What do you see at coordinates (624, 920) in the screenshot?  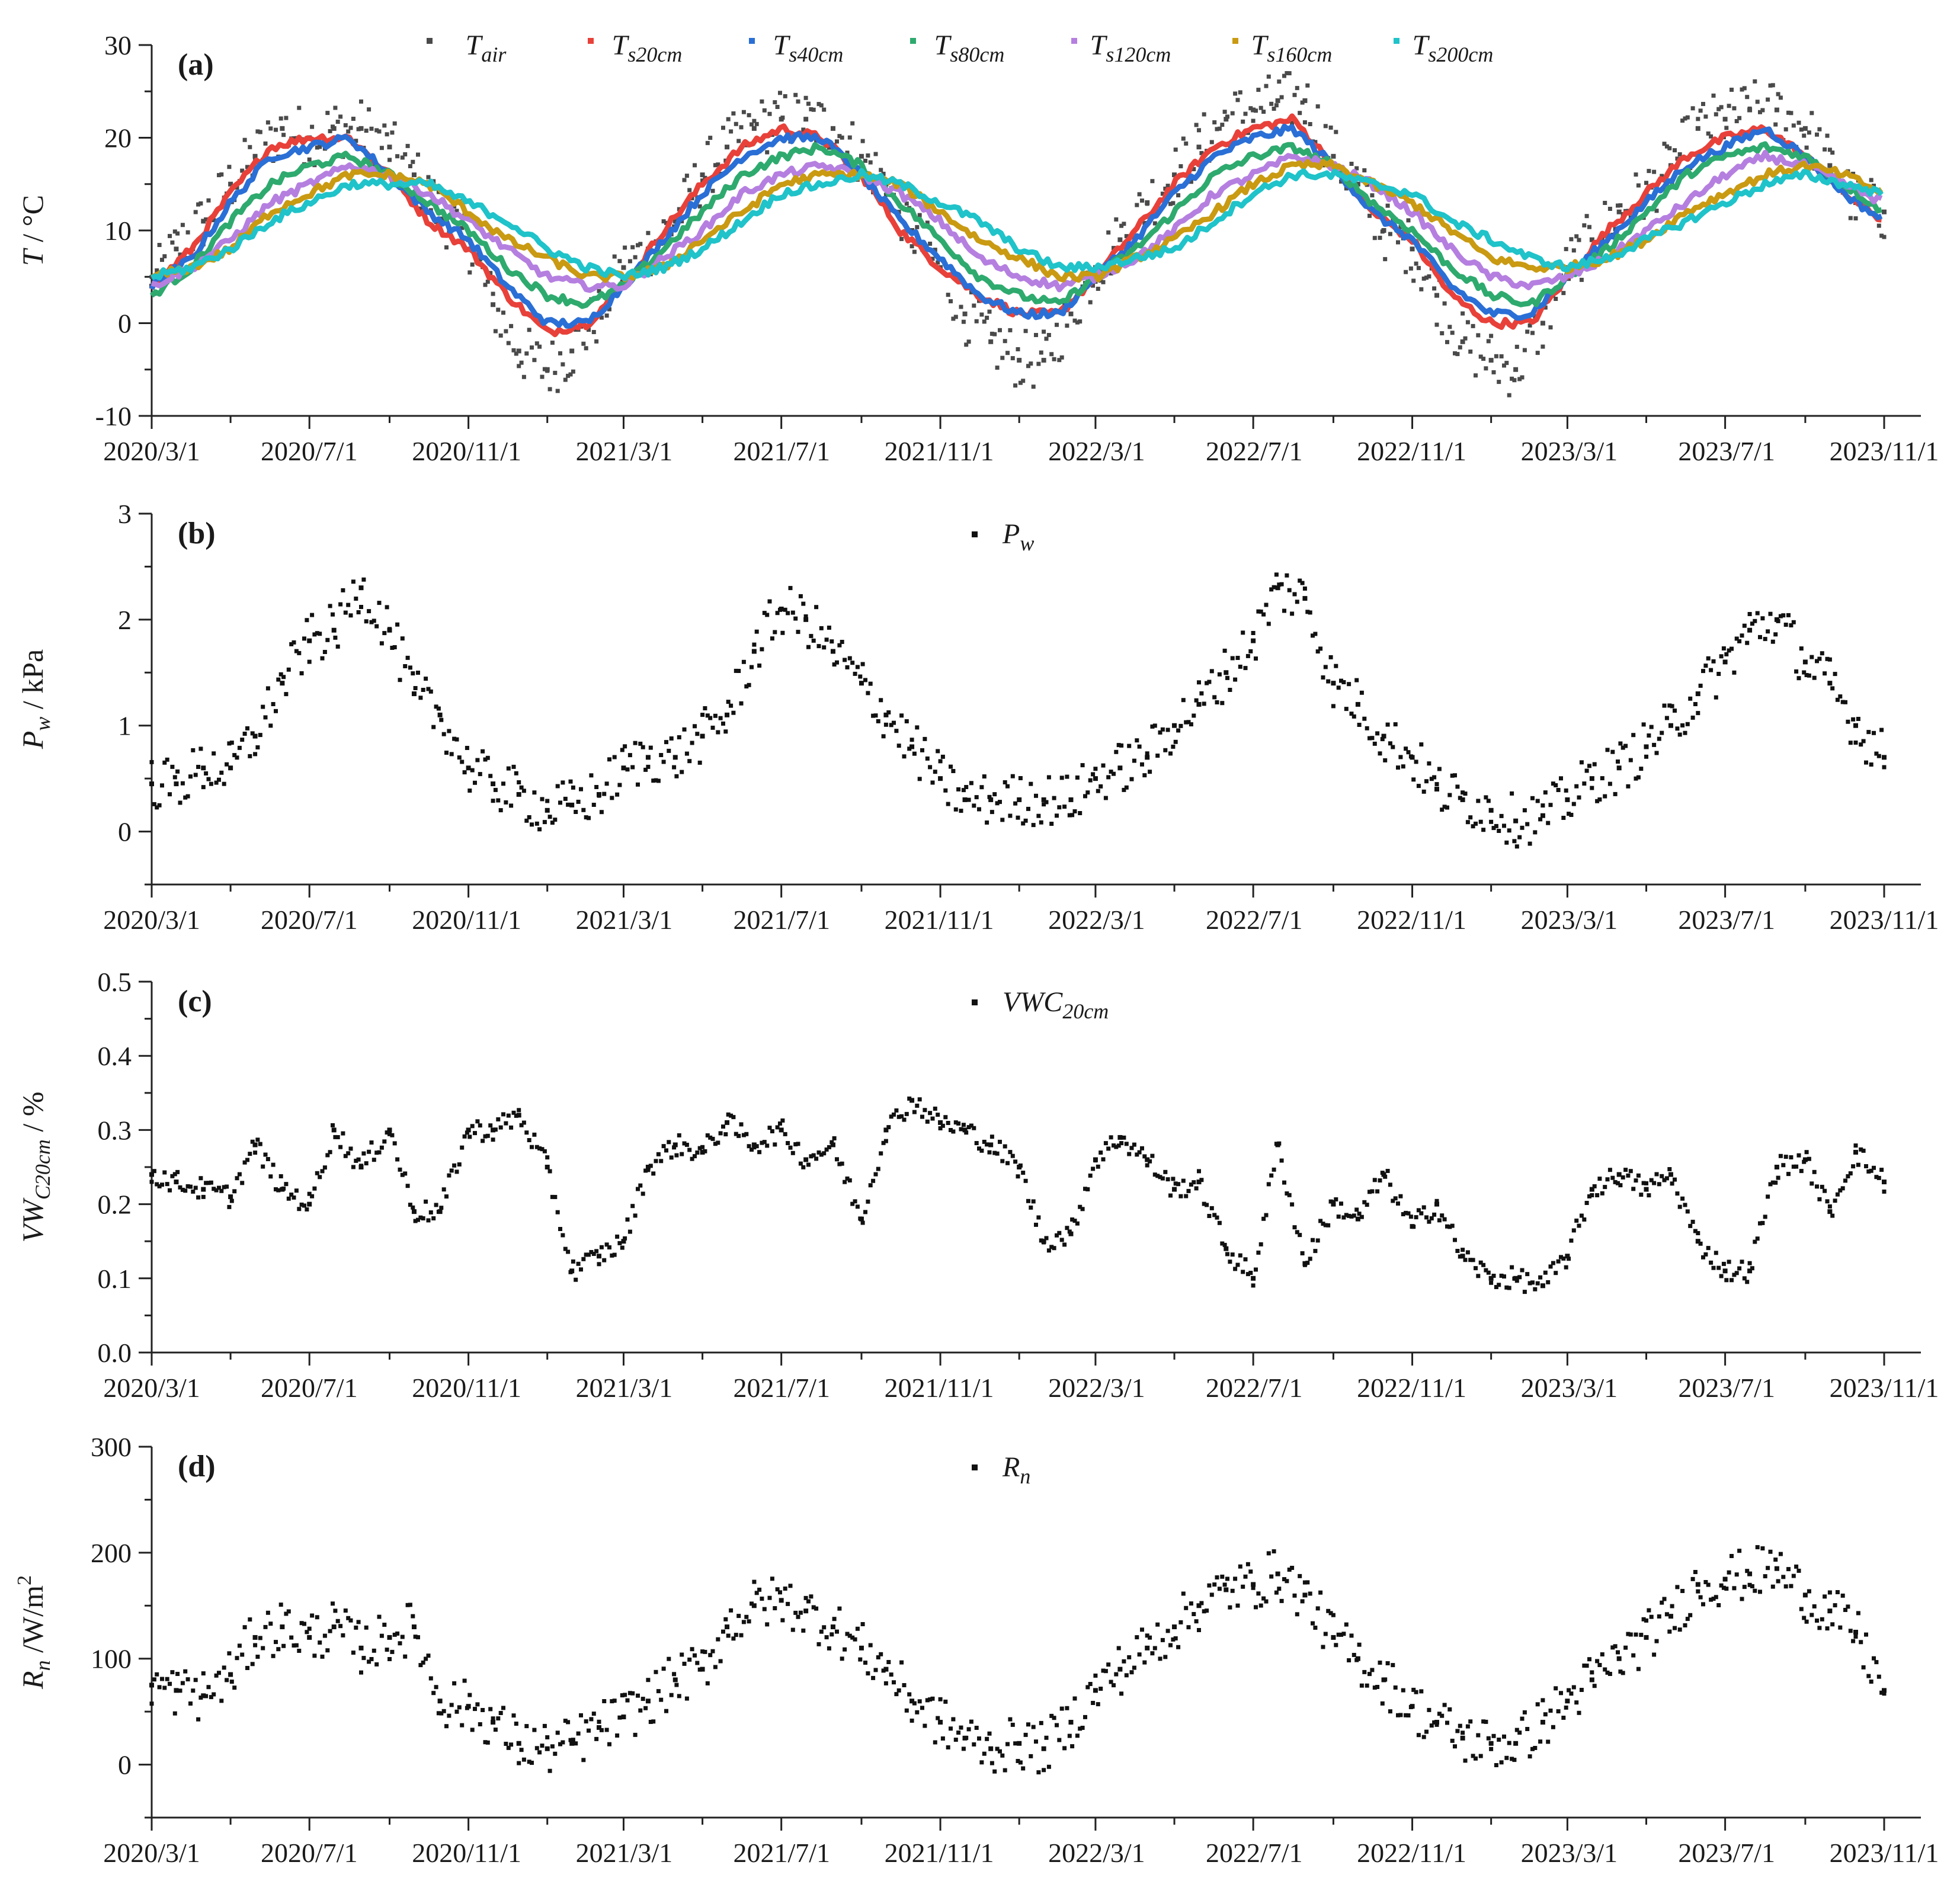 I see `x-tick-label: 2021/3/1` at bounding box center [624, 920].